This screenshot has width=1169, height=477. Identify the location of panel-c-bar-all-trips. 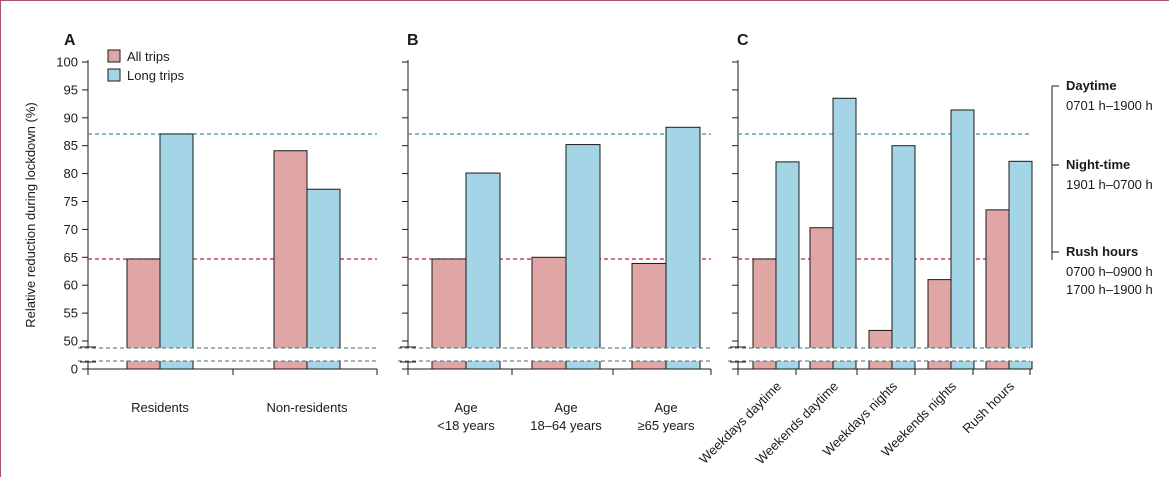
(997, 289).